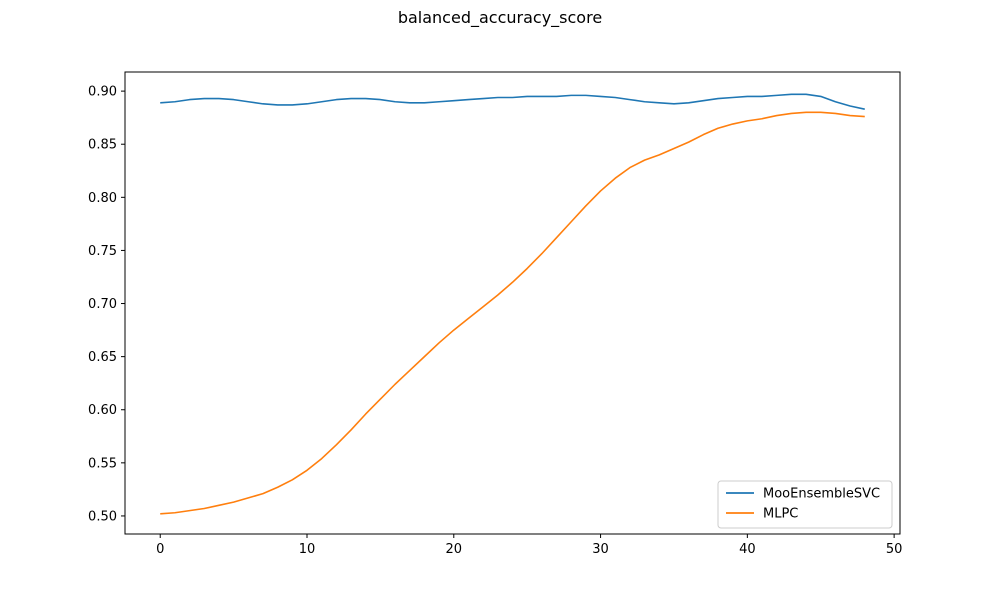 This screenshot has width=1000, height=600. What do you see at coordinates (307, 549) in the screenshot?
I see `x-tick-label: 10` at bounding box center [307, 549].